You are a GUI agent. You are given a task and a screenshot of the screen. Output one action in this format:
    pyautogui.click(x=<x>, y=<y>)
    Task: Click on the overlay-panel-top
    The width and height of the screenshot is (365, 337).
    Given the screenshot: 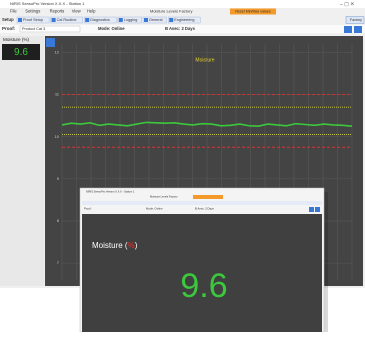 What is the action you would take?
    pyautogui.click(x=202, y=223)
    